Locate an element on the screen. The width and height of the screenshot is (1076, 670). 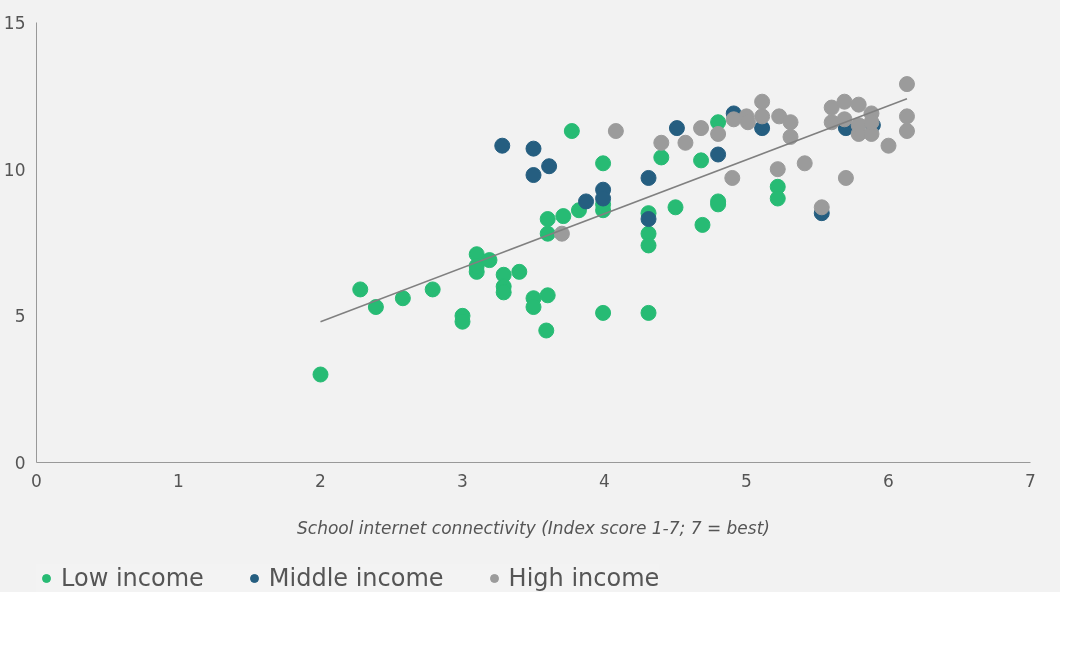
x-tick-label: 4 is located at coordinates (604, 480).